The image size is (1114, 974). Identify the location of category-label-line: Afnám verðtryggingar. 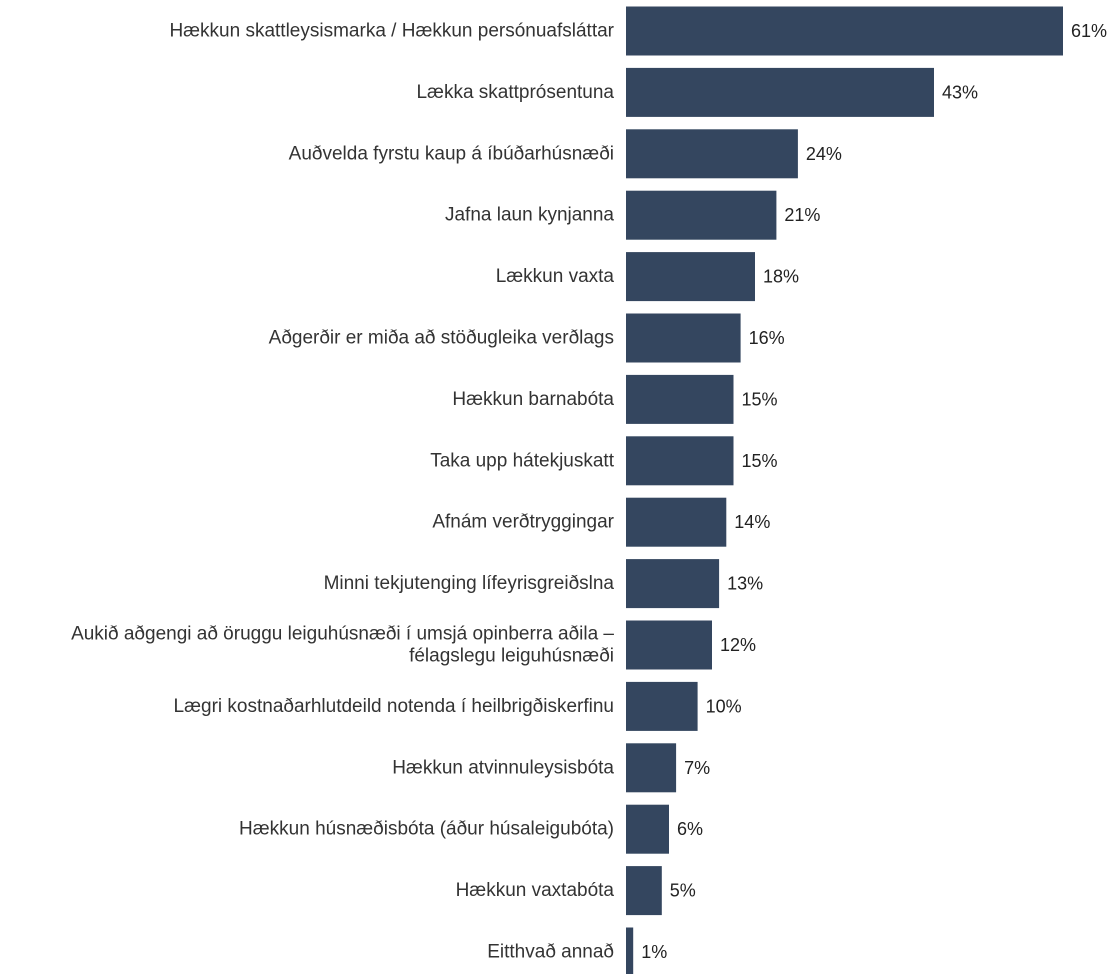
(523, 522).